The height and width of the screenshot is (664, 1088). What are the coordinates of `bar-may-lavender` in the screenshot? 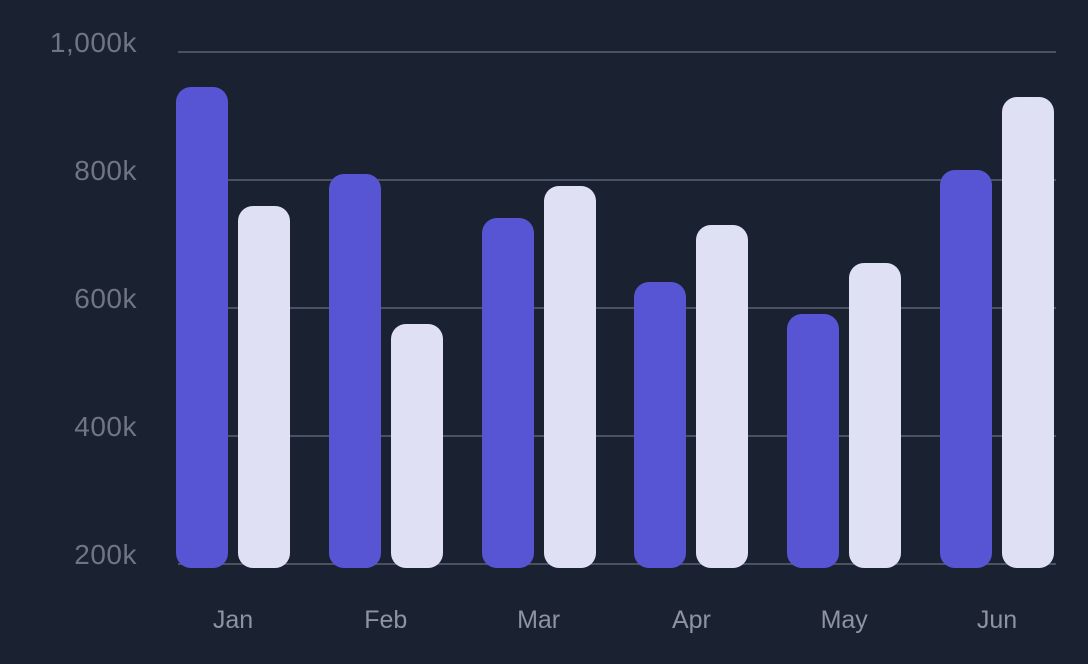 It's located at (875, 415).